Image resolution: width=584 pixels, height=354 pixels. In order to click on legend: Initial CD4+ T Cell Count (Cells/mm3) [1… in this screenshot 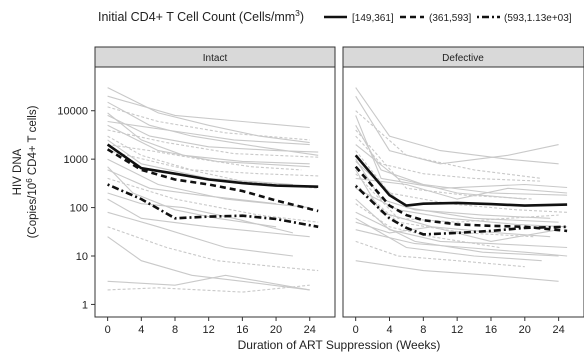, I will do `click(335, 16)`.